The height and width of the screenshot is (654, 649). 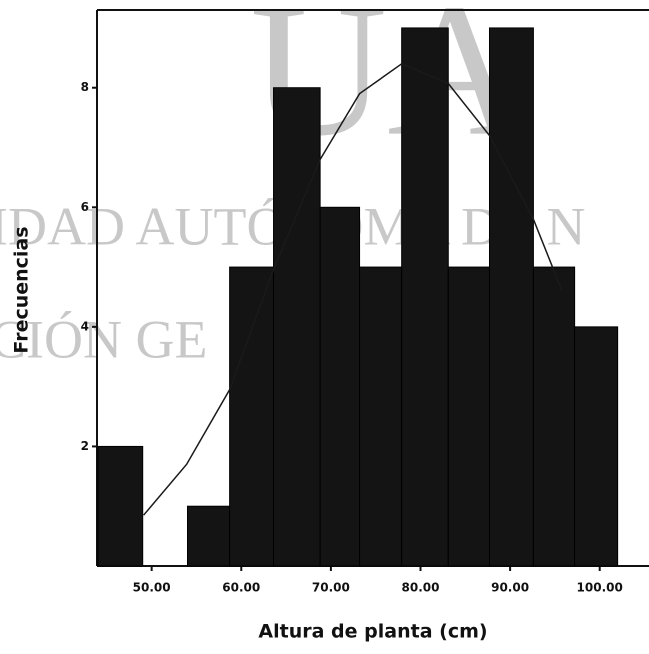 I want to click on x-tick-label: 80.00, so click(x=421, y=588).